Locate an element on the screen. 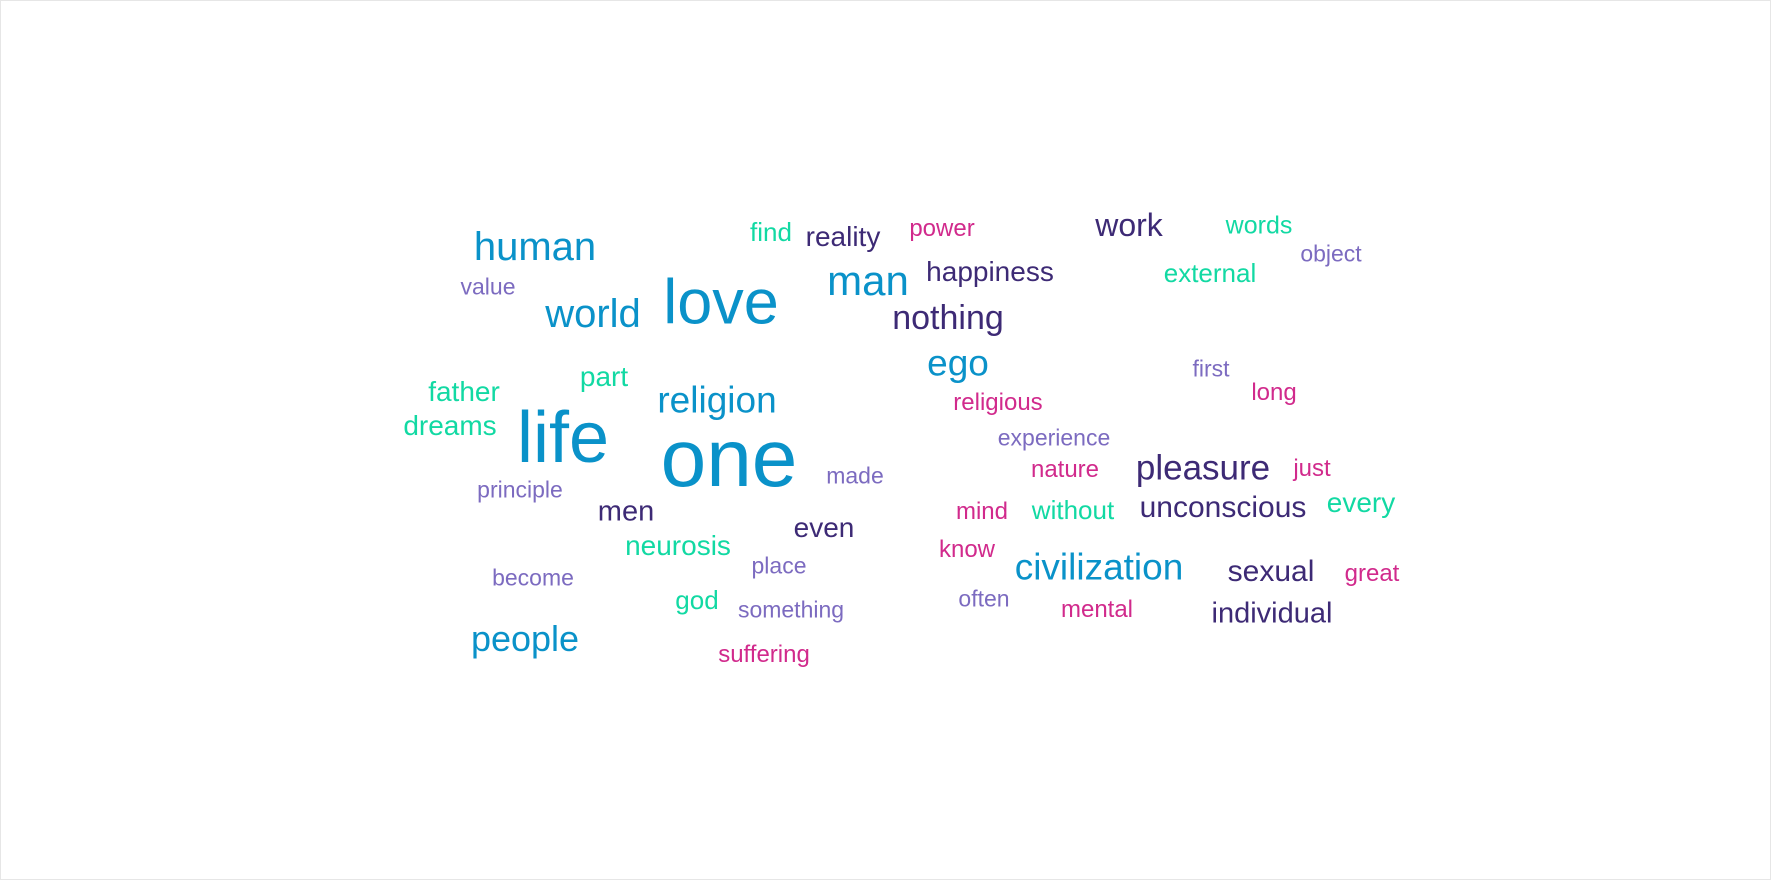 The height and width of the screenshot is (880, 1771). word-experience: experience is located at coordinates (1054, 437).